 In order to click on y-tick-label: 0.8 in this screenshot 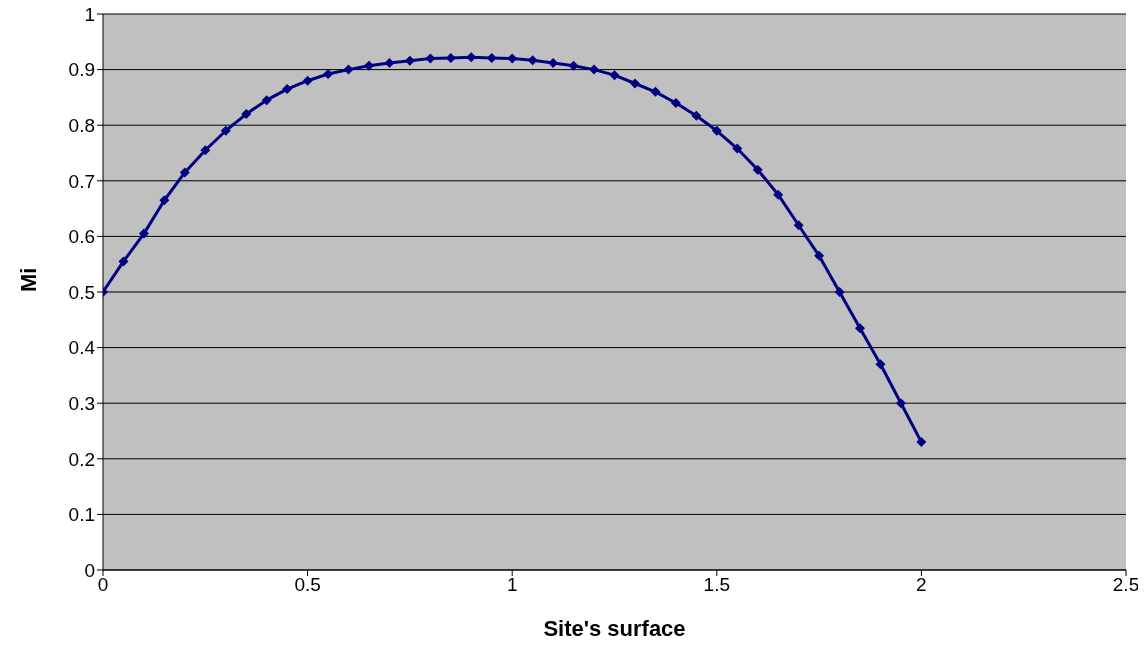, I will do `click(81, 125)`.